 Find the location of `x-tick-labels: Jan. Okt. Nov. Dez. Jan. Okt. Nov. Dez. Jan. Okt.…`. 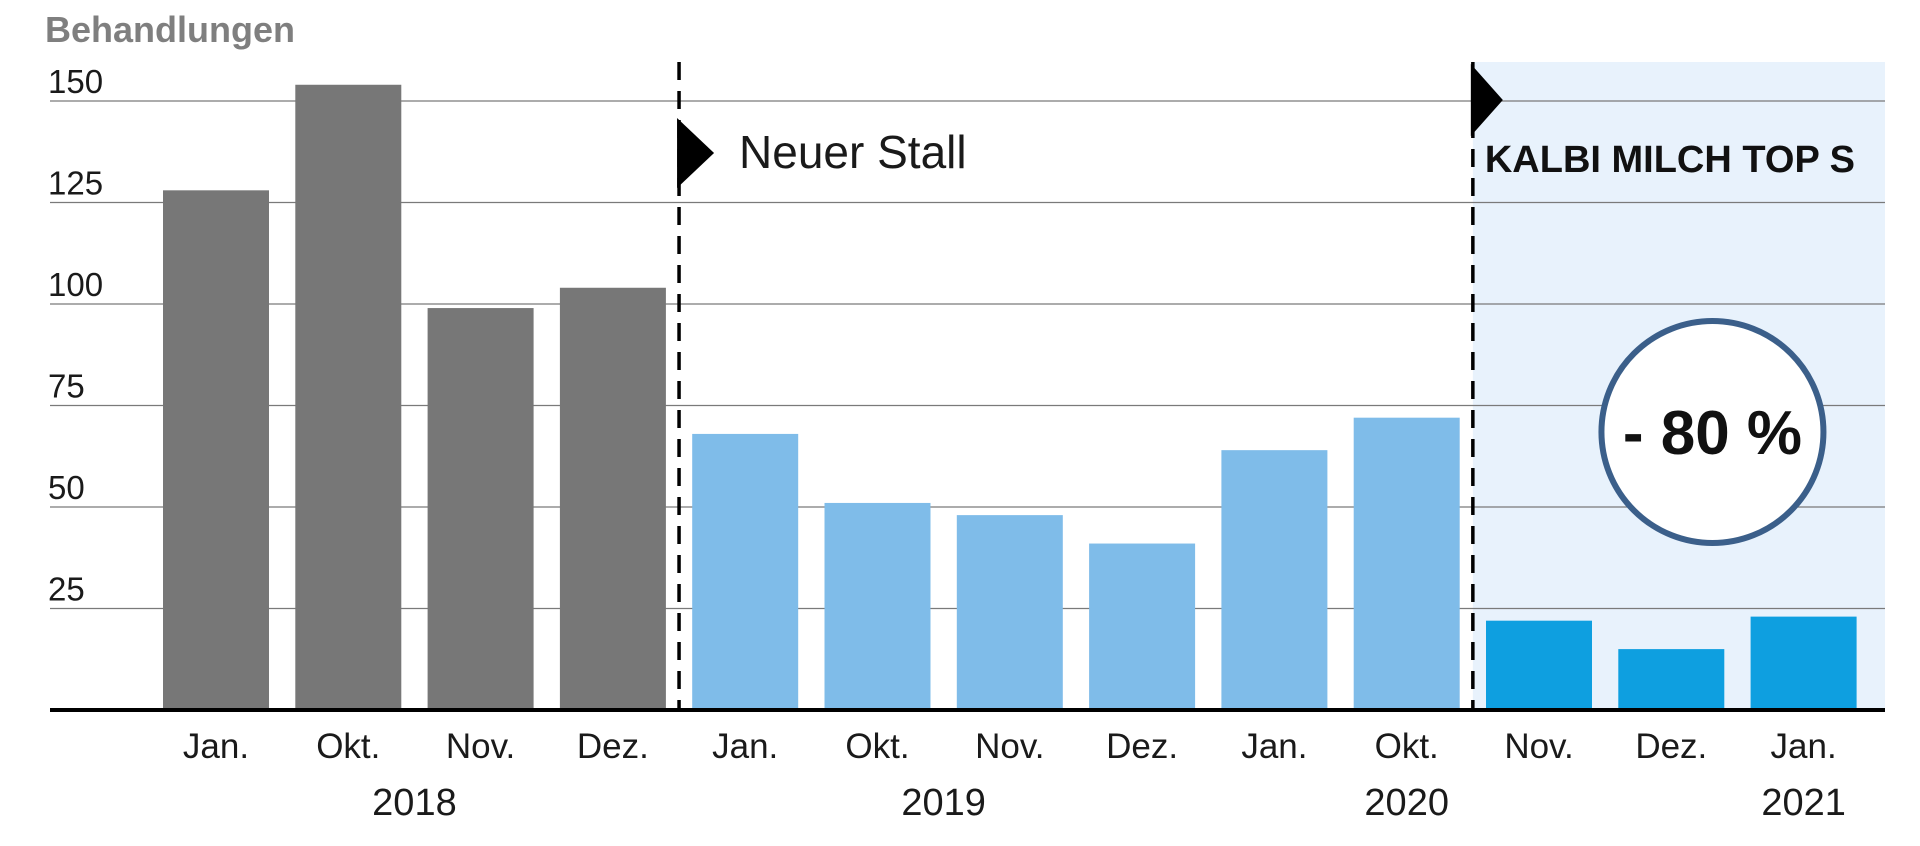

x-tick-labels: Jan. Okt. Nov. Dez. Jan. Okt. Nov. Dez. Jan. Okt.… is located at coordinates (1010, 746).